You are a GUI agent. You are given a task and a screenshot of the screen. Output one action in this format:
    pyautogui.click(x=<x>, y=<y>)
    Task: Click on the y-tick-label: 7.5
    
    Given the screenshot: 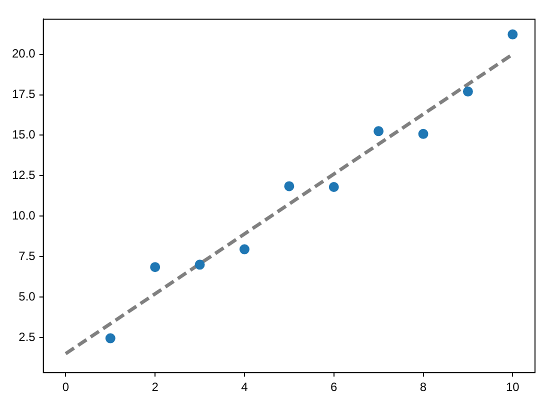 What is the action you would take?
    pyautogui.click(x=27, y=255)
    